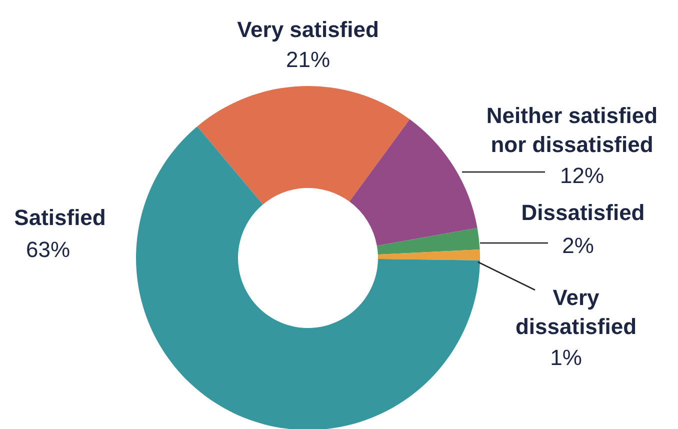 This screenshot has height=429, width=678. What do you see at coordinates (308, 59) in the screenshot?
I see `data-label: 21%` at bounding box center [308, 59].